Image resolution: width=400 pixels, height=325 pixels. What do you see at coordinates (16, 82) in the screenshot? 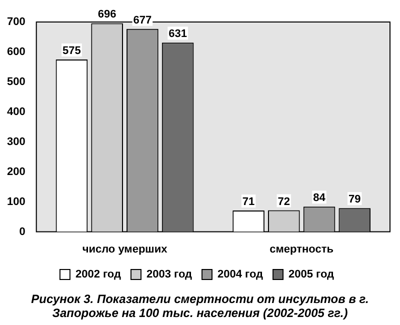
I see `y-tick-label: 500` at bounding box center [16, 82].